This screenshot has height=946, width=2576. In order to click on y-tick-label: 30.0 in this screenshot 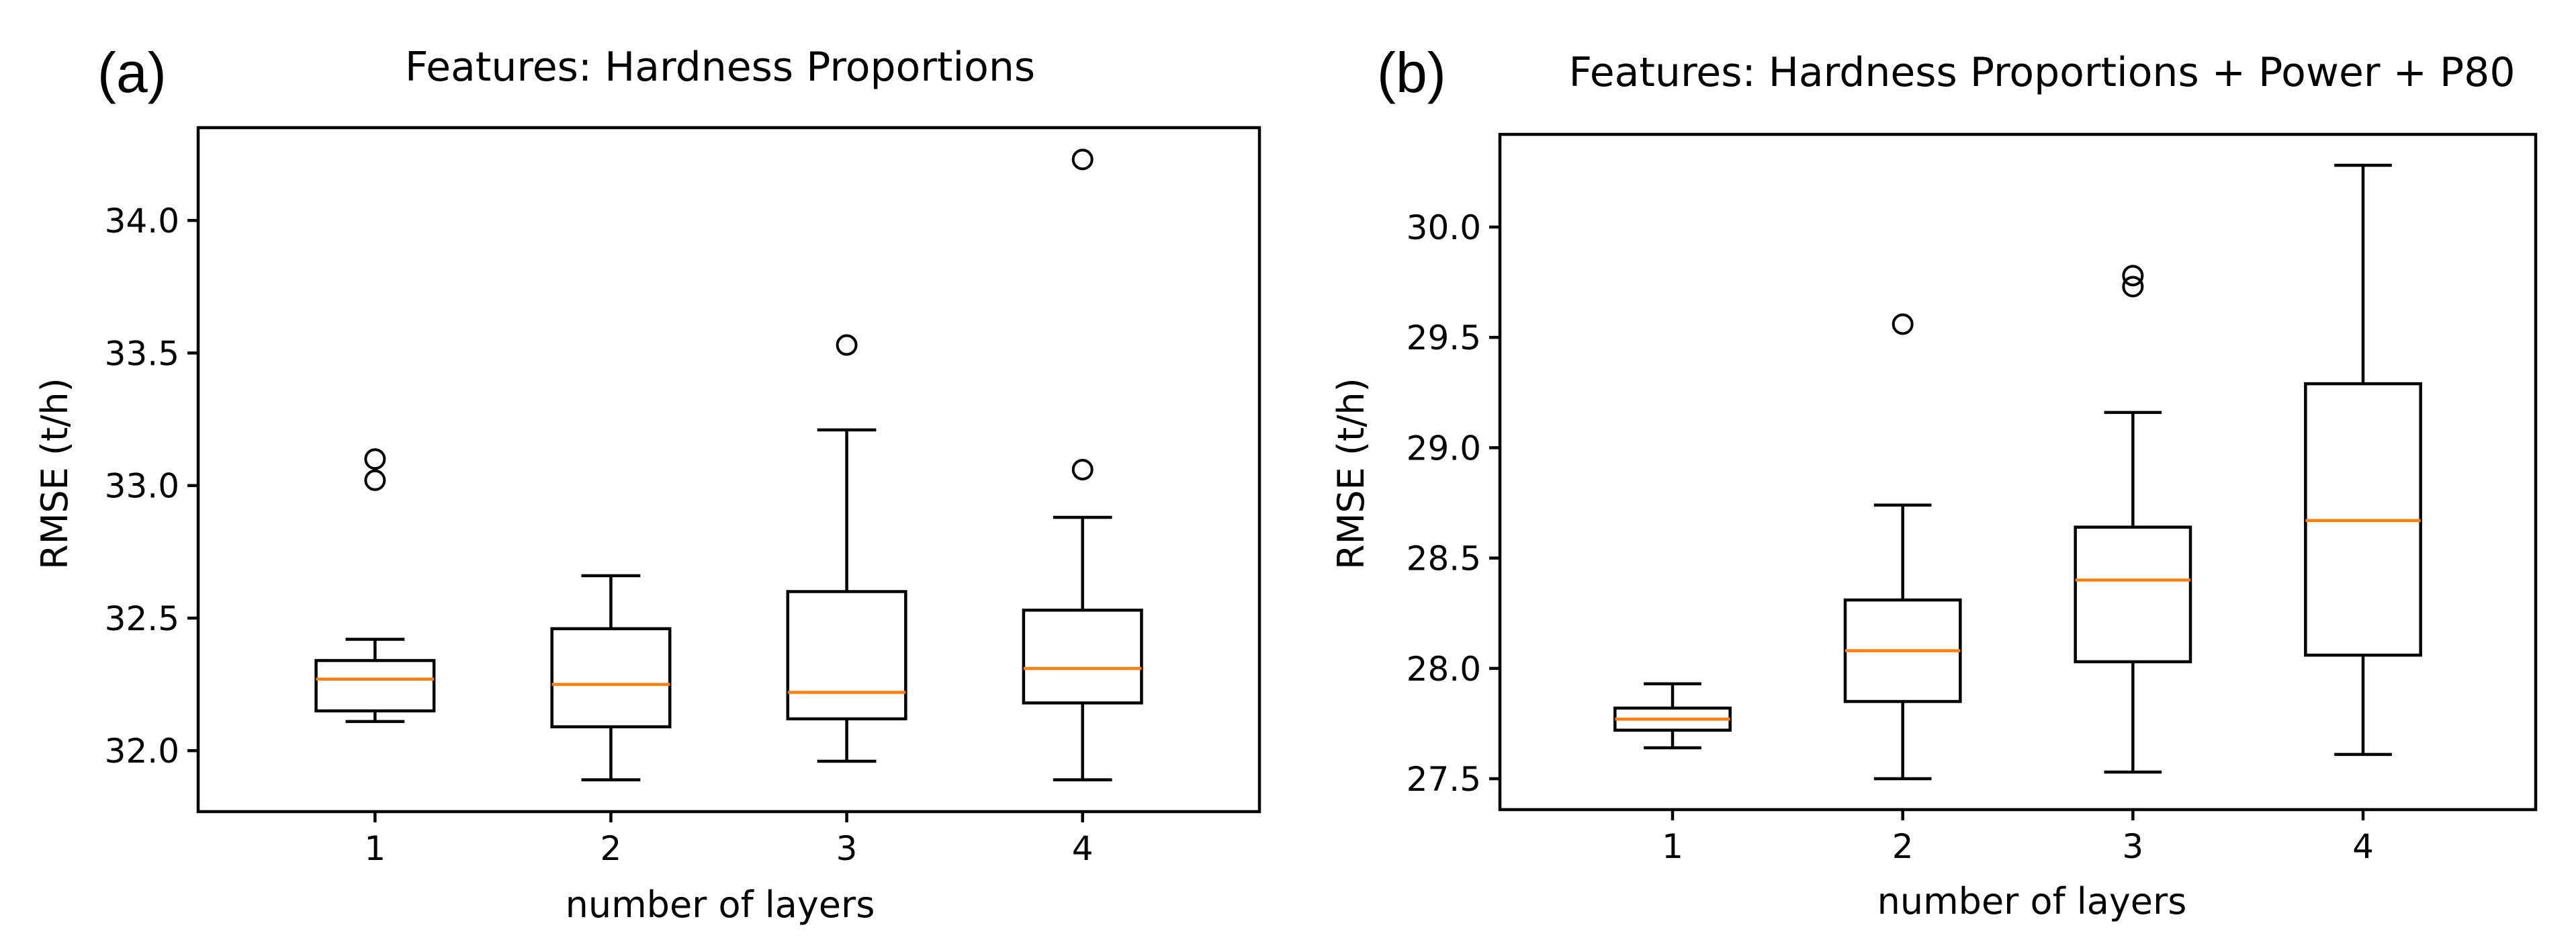, I will do `click(1444, 227)`.